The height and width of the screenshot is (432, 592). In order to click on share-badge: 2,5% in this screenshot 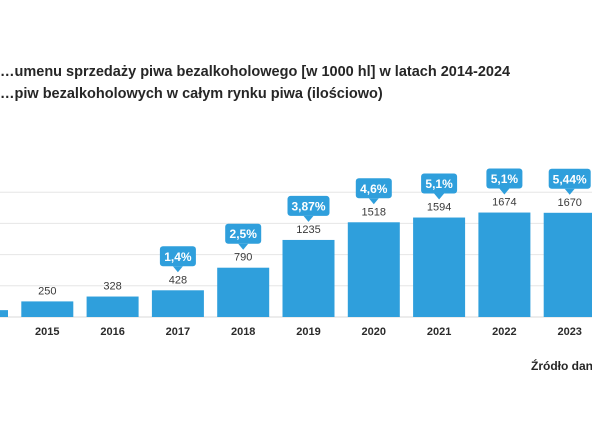, I will do `click(243, 236)`.